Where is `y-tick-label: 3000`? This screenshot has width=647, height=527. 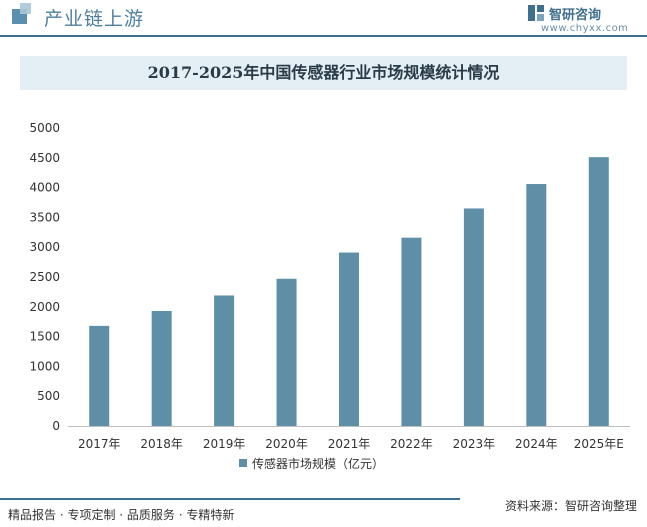 y-tick-label: 3000 is located at coordinates (44, 247).